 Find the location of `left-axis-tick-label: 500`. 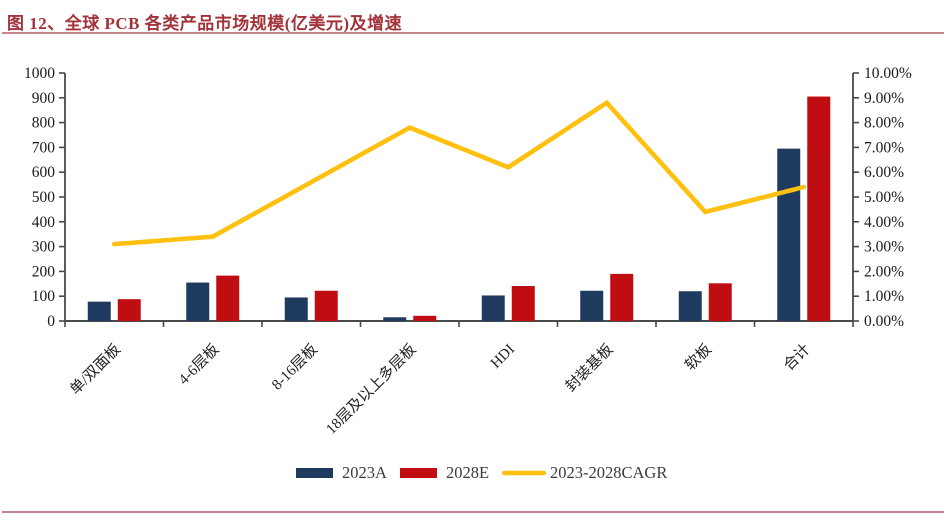

left-axis-tick-label: 500 is located at coordinates (44, 197).